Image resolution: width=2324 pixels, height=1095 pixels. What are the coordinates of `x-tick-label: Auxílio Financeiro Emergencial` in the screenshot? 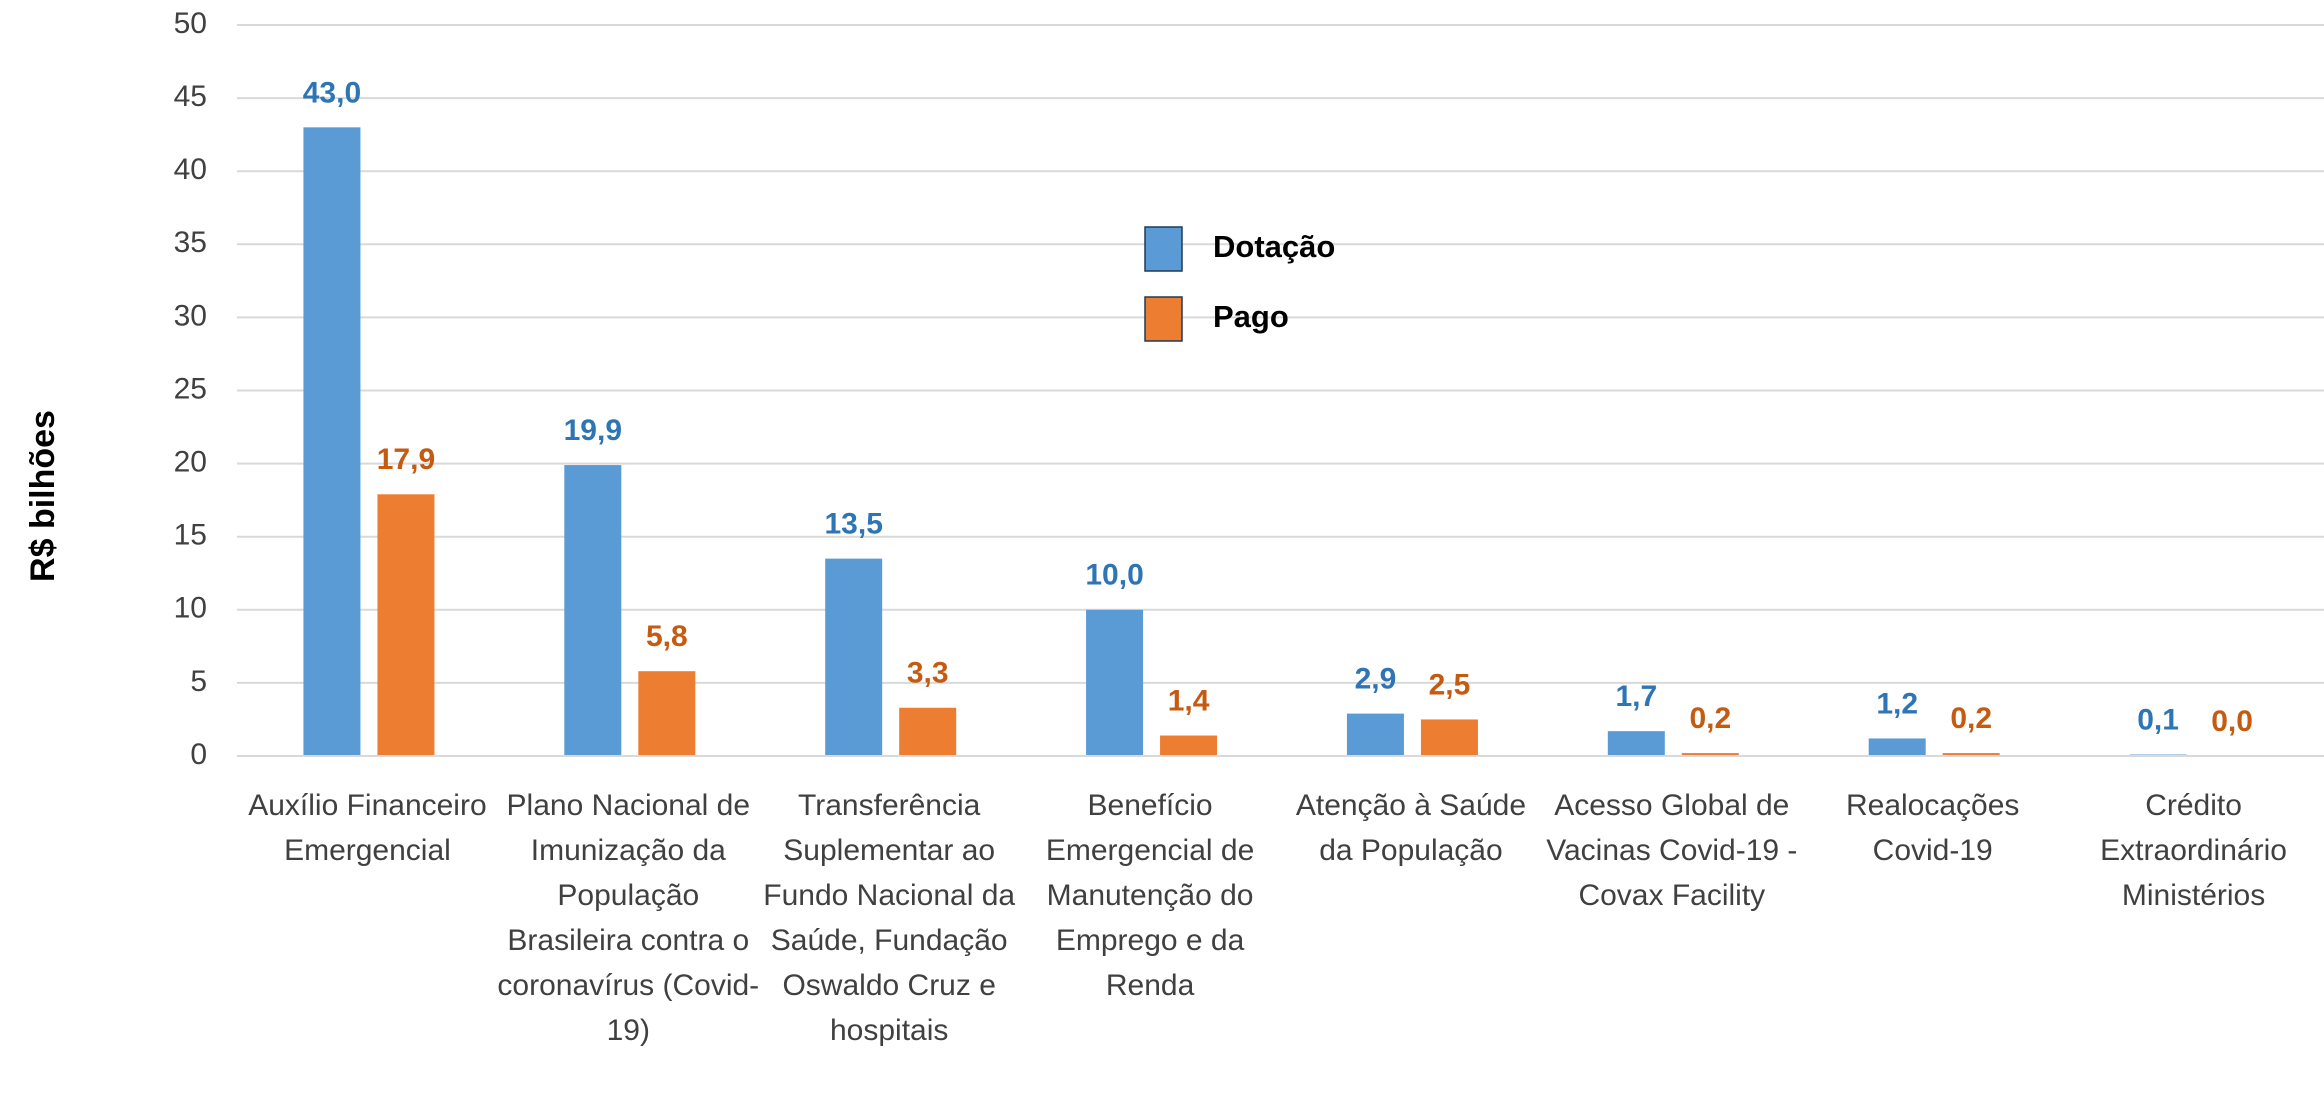 It's located at (367, 828).